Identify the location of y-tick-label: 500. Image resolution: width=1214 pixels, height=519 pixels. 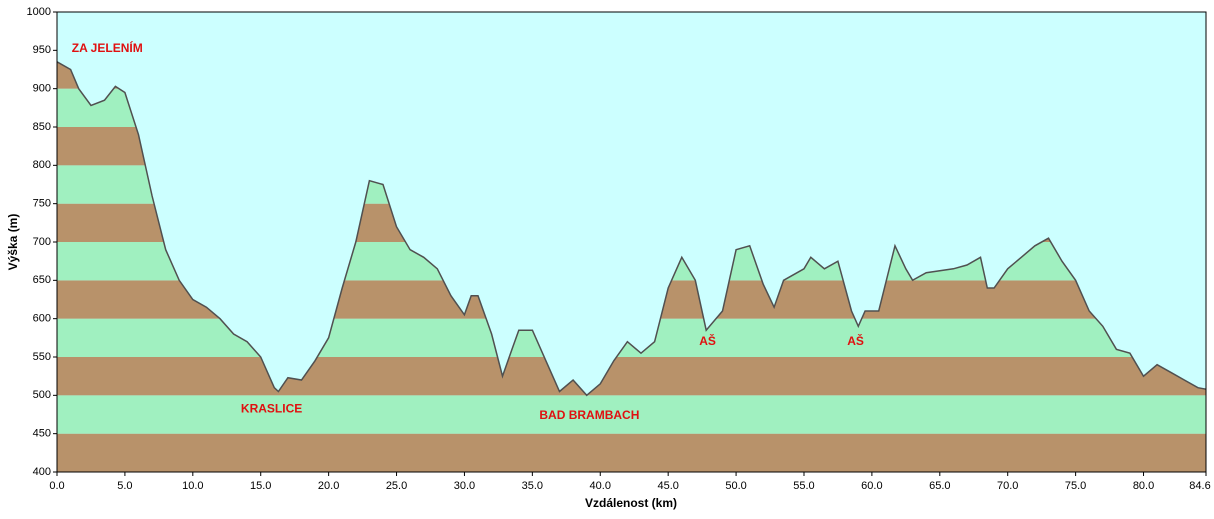
(42, 395).